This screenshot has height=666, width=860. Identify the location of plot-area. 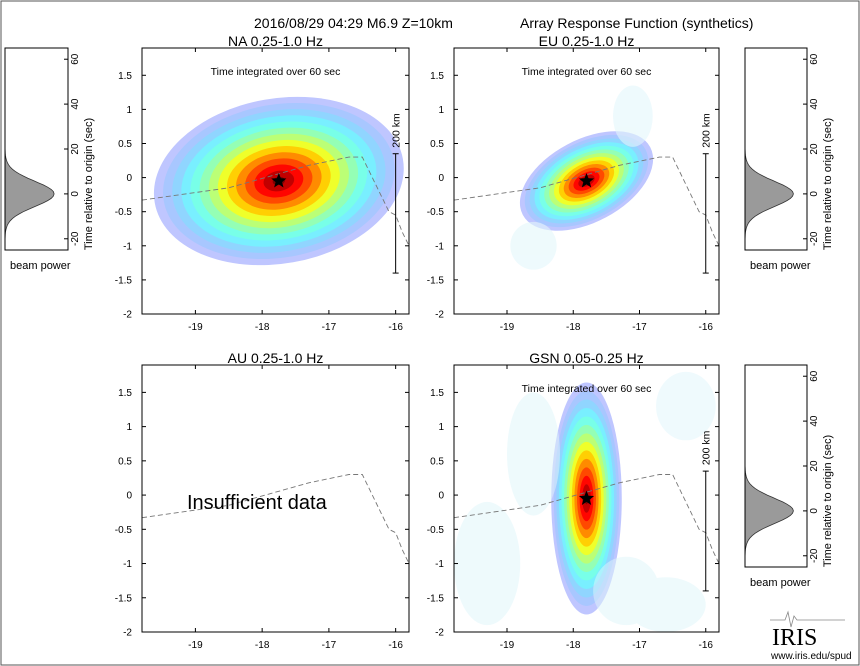
(275, 498).